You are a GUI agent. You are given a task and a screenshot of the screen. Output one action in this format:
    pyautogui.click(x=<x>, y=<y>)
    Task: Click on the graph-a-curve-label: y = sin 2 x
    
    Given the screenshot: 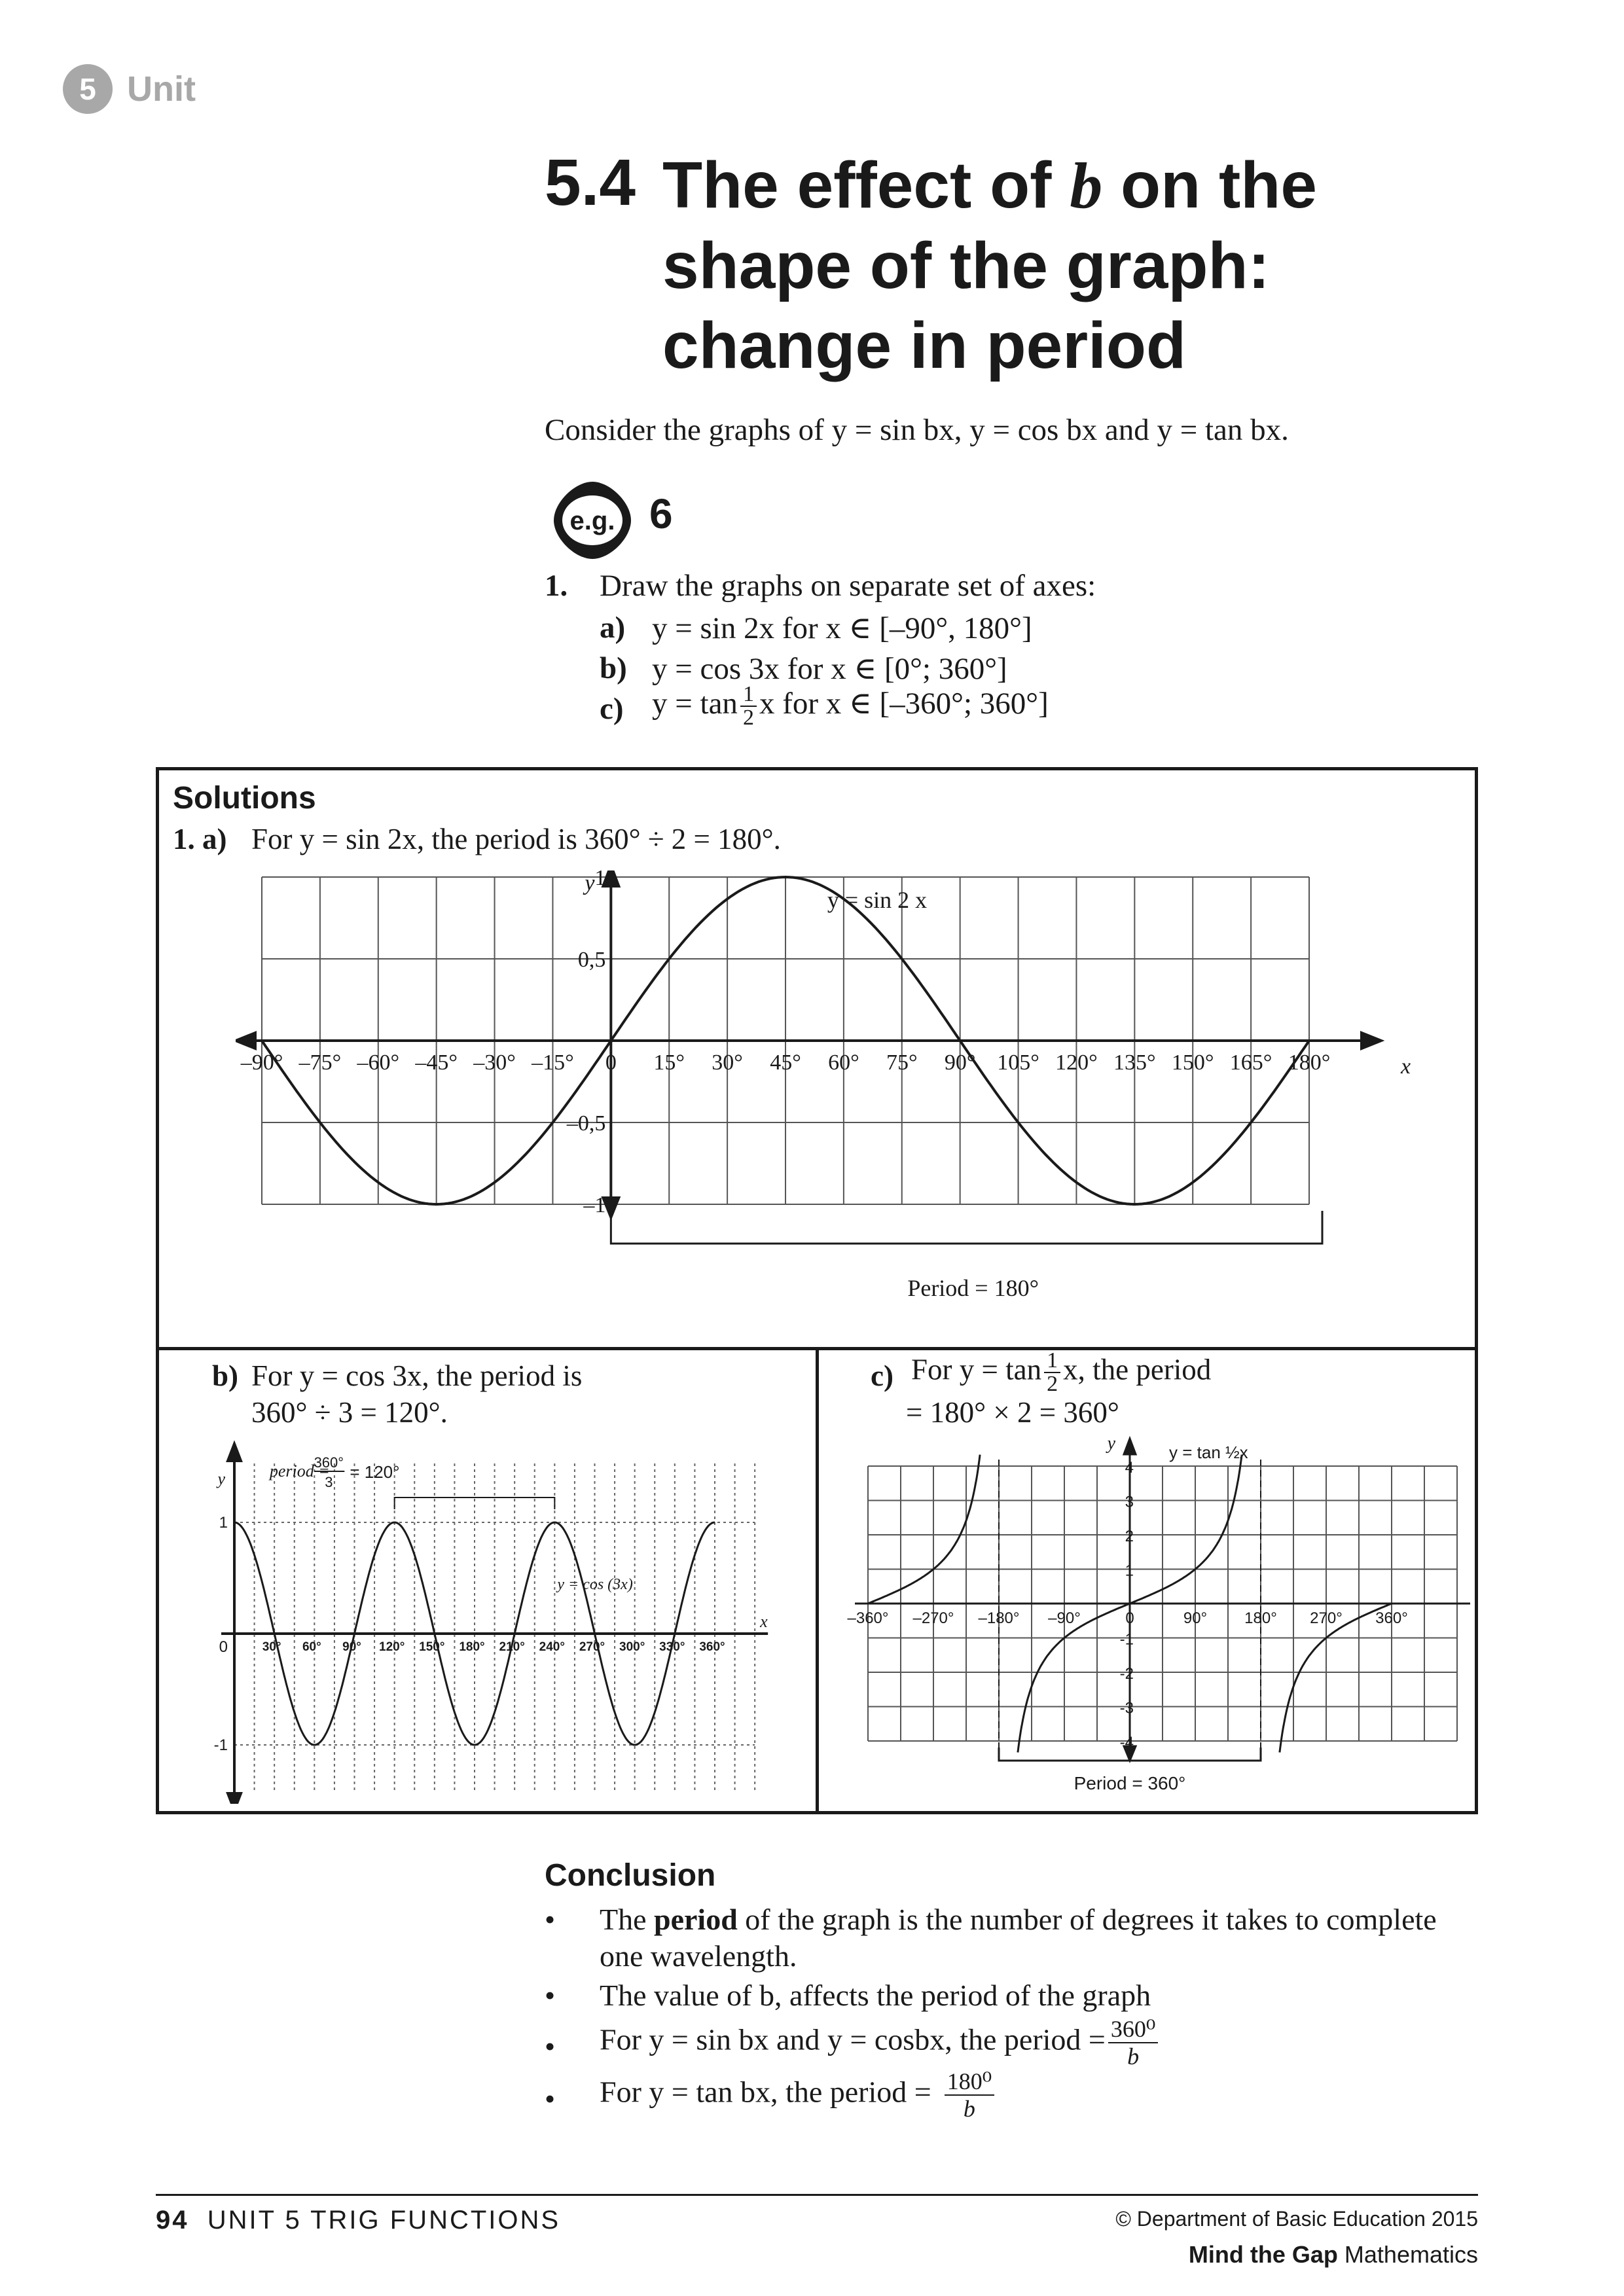 What is the action you would take?
    pyautogui.click(x=877, y=900)
    